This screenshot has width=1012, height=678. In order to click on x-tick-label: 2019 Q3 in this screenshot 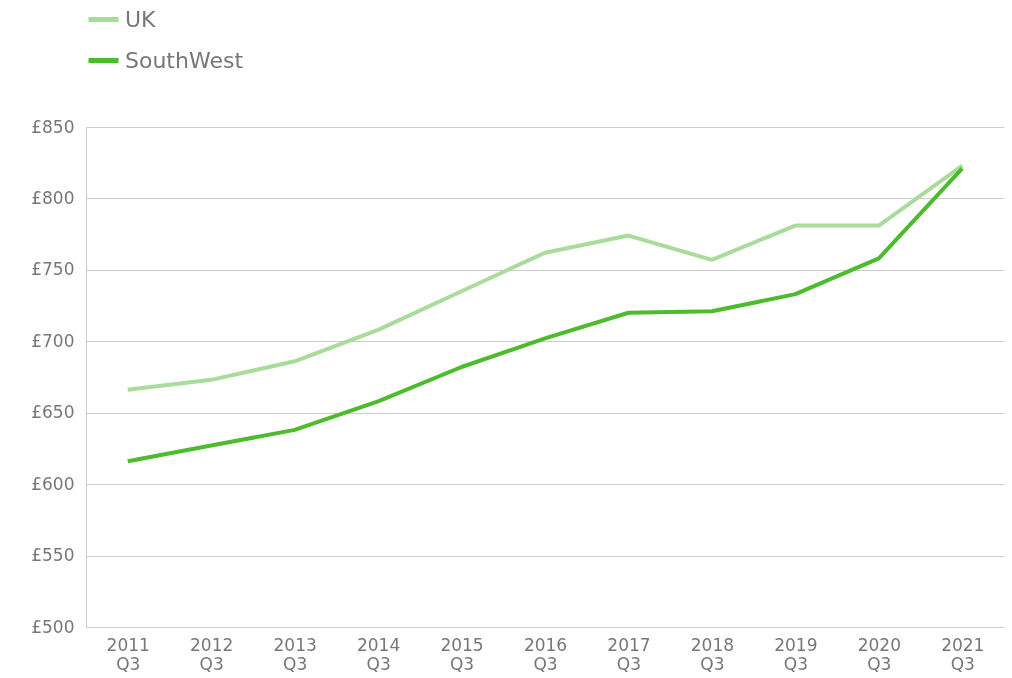, I will do `click(796, 654)`.